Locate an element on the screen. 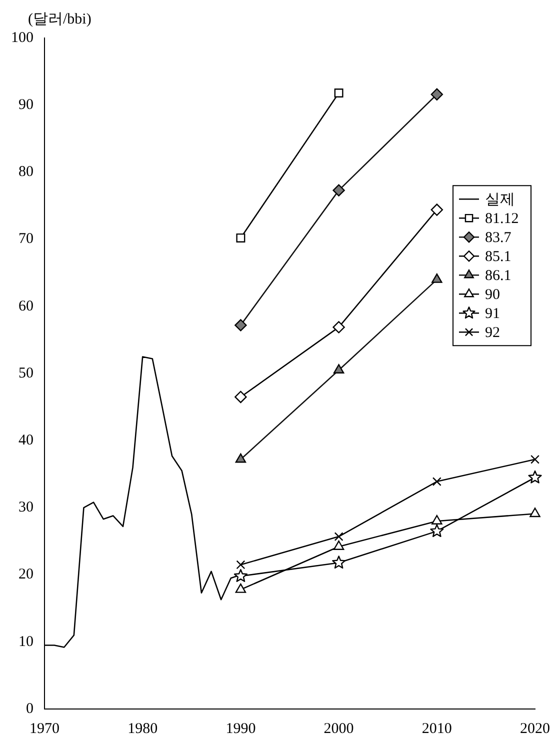 The height and width of the screenshot is (749, 559). y-tick-label: 60 is located at coordinates (26, 306).